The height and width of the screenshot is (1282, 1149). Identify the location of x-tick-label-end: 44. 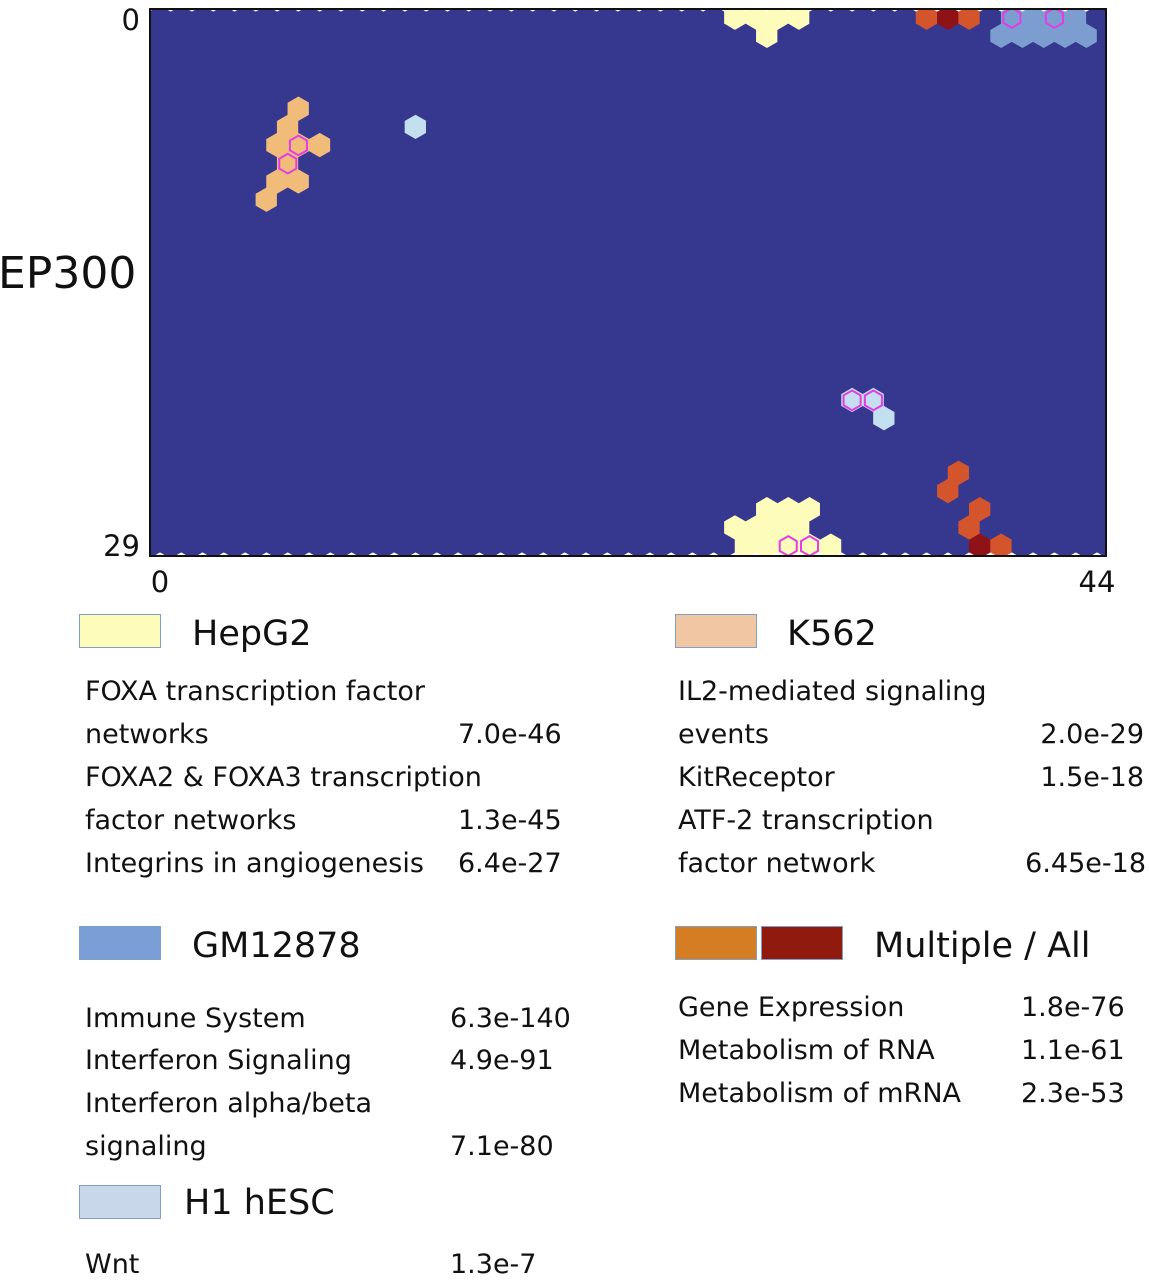
(1097, 582).